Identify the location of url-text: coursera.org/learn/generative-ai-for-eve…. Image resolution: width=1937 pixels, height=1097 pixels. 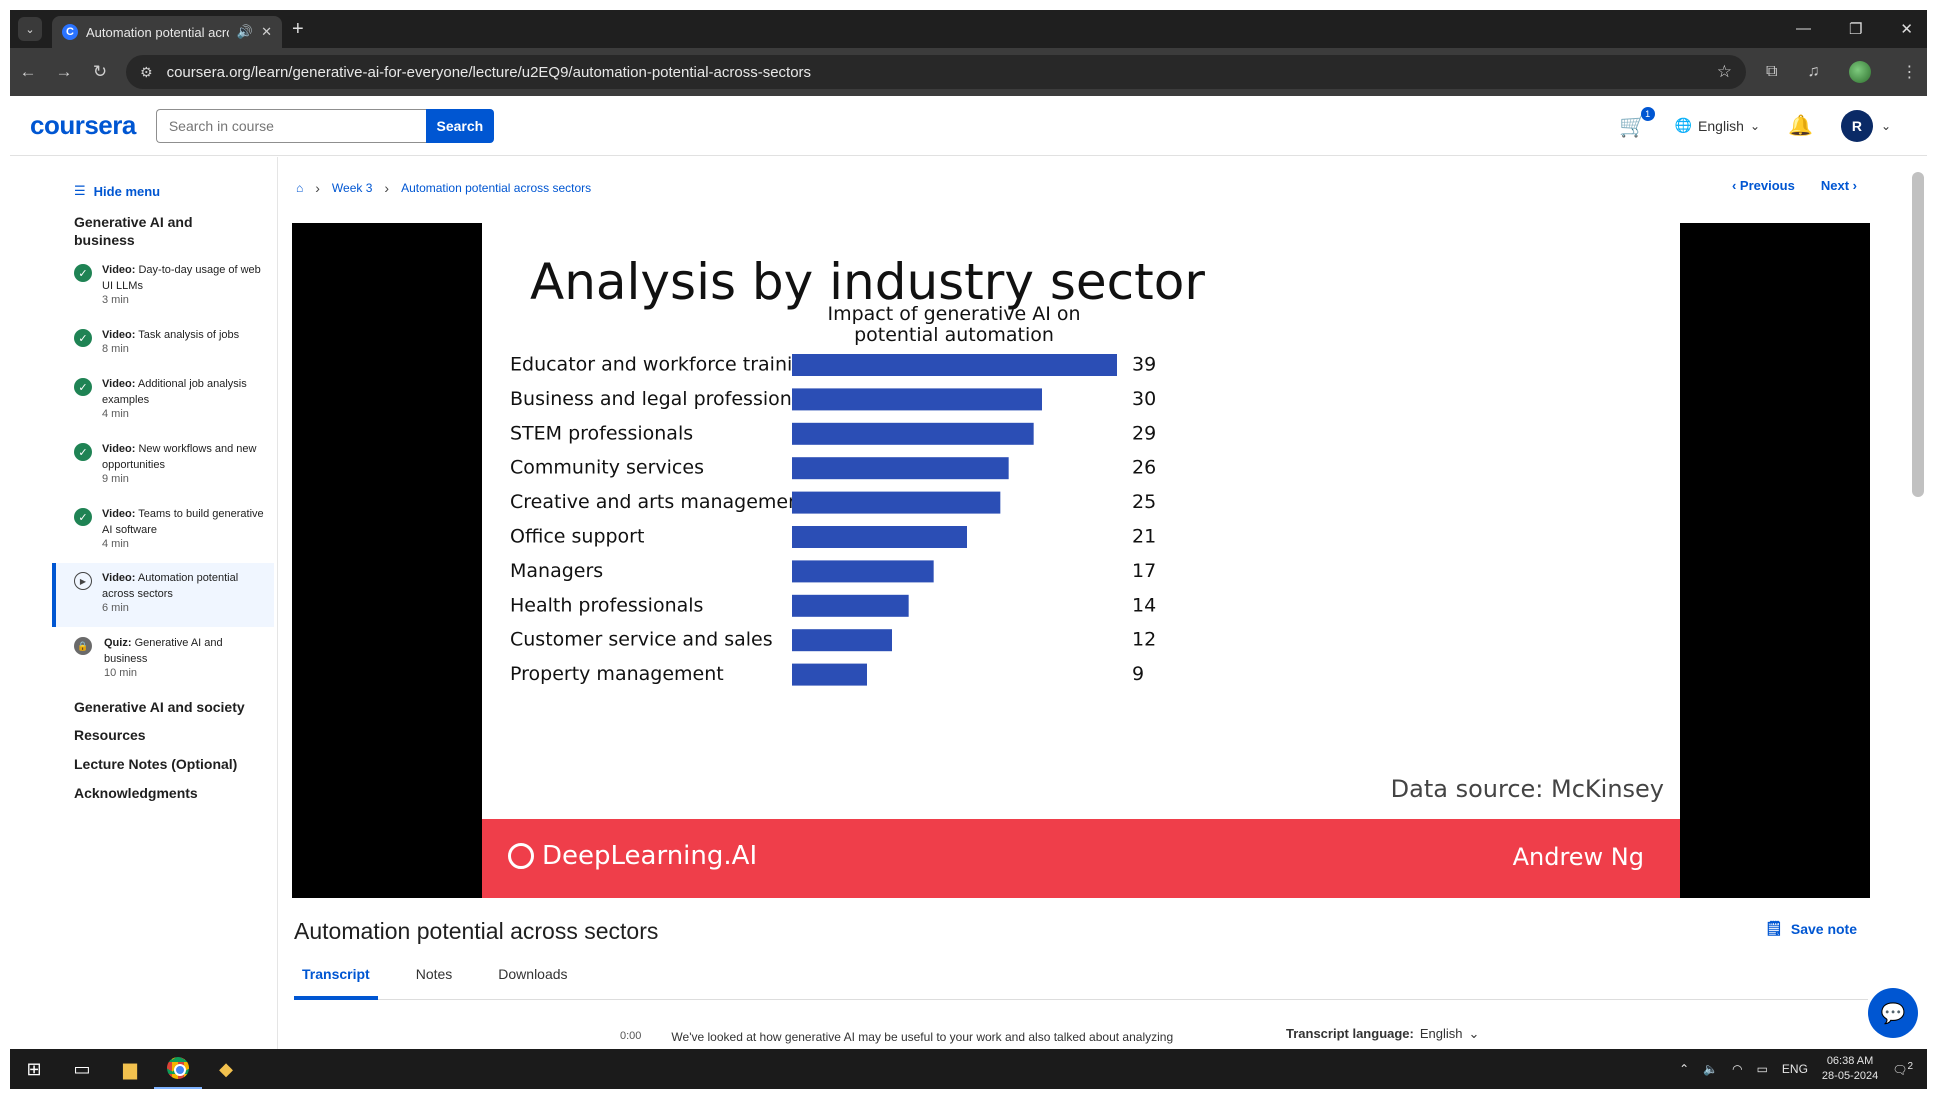
(489, 72).